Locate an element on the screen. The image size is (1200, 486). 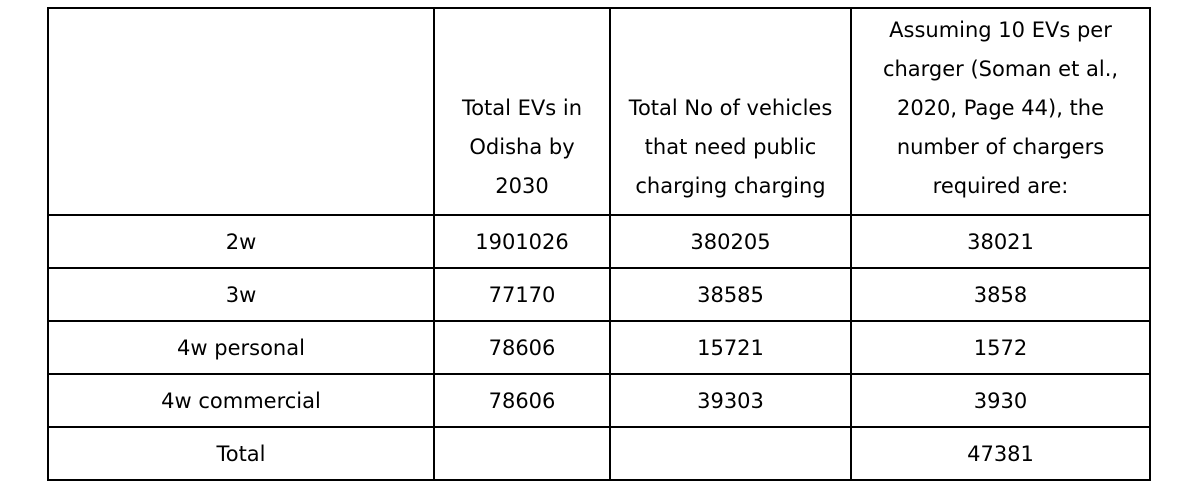
row-public-charging: 380205 is located at coordinates (730, 241).